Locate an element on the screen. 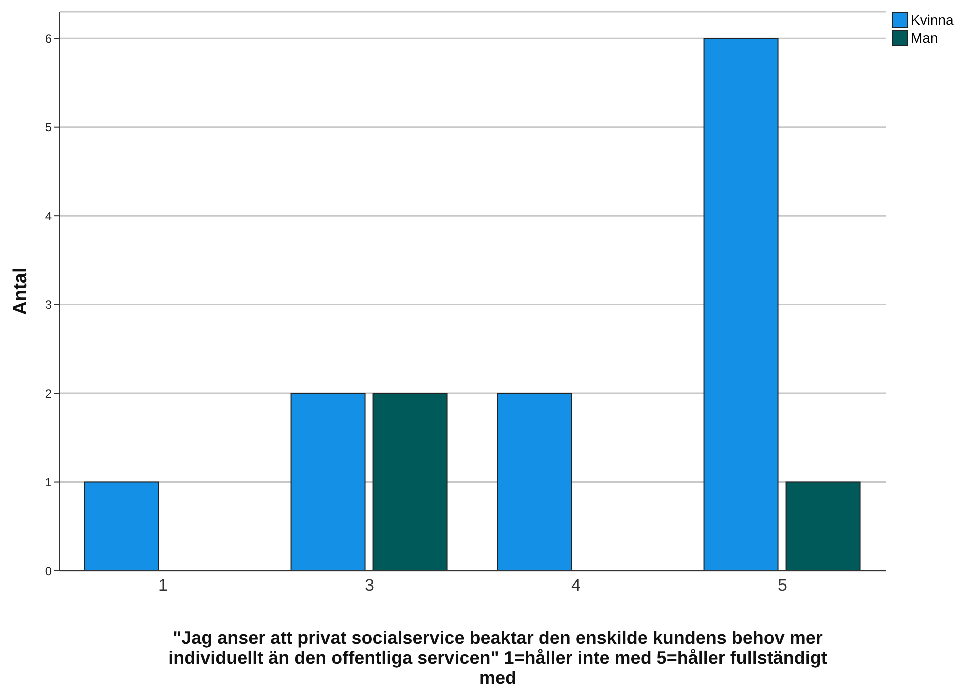 Image resolution: width=974 pixels, height=695 pixels. x-tick-label: 1 is located at coordinates (163, 586).